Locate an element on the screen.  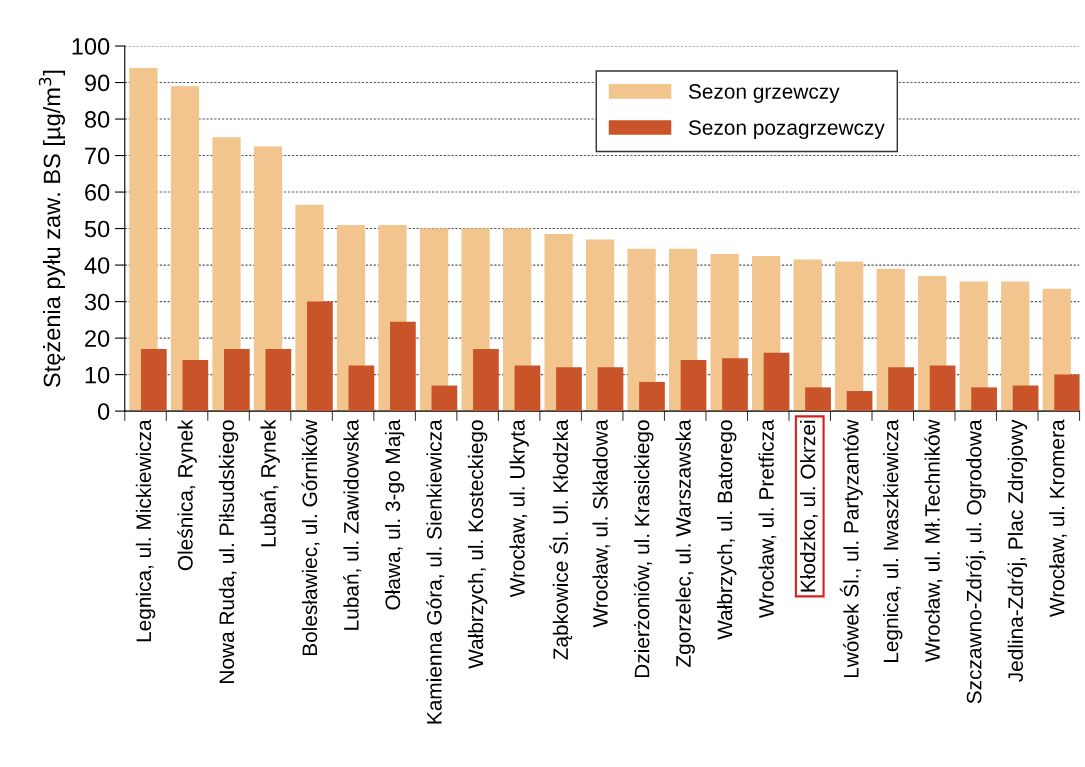
x-tick-label: Wrocław, ul. Pretficza is located at coordinates (767, 519).